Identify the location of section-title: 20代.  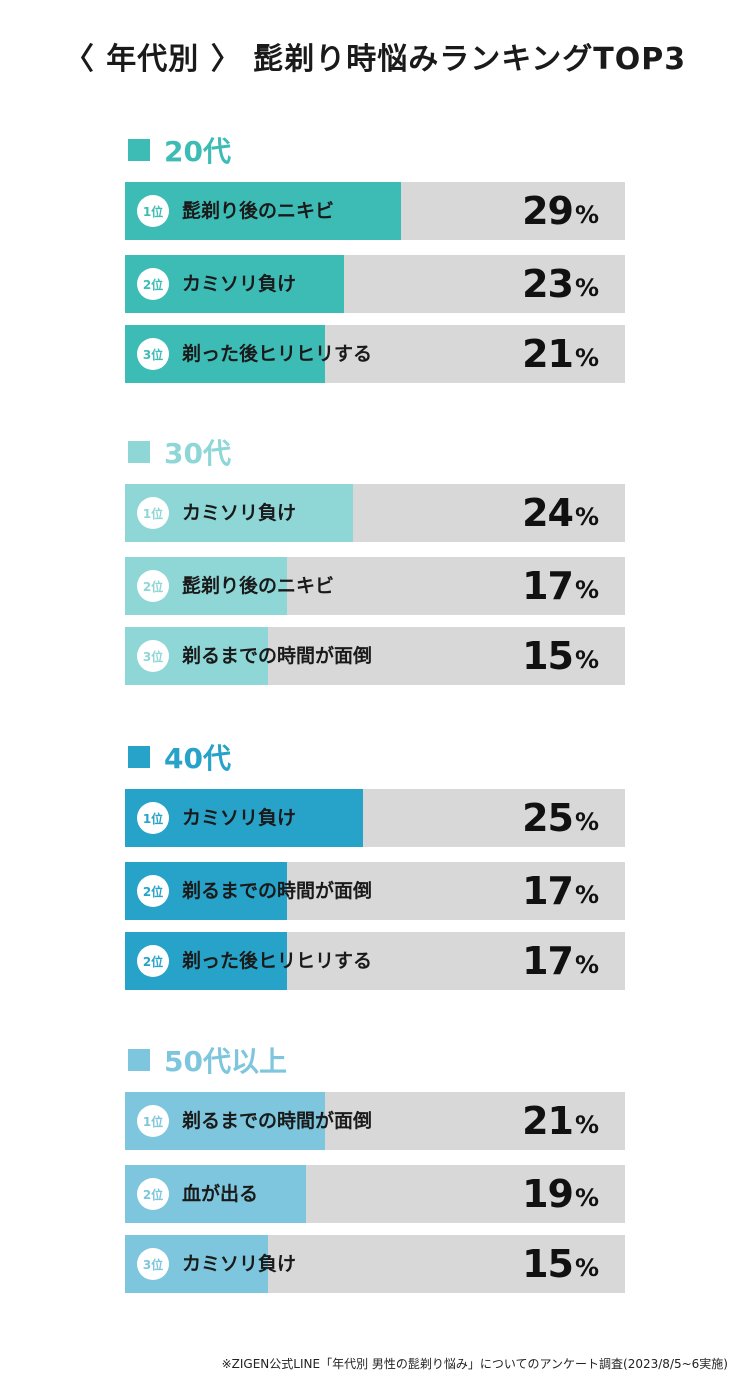
(197, 151).